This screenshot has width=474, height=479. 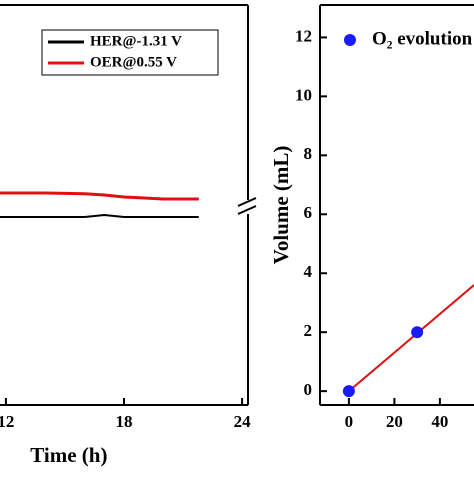 I want to click on x-tick-label: 18, so click(x=124, y=421).